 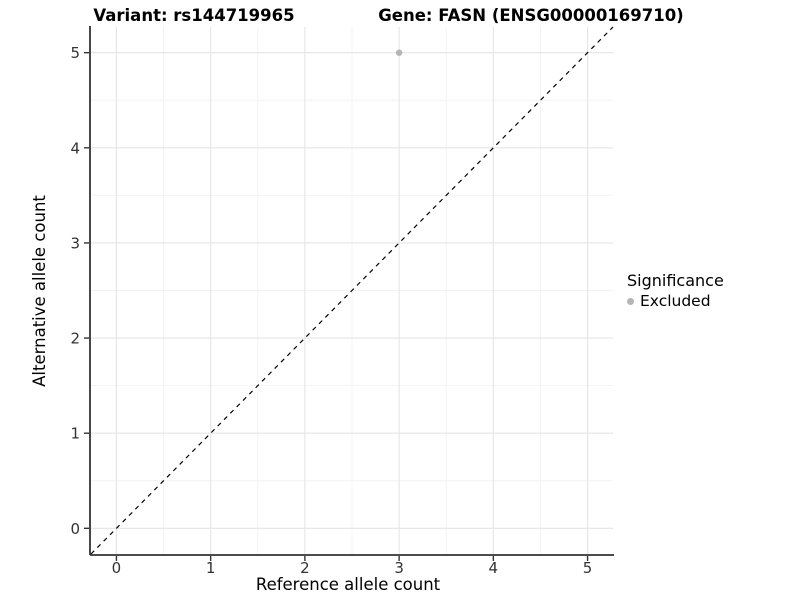 I want to click on legend-item-label: Excluded, so click(x=675, y=301).